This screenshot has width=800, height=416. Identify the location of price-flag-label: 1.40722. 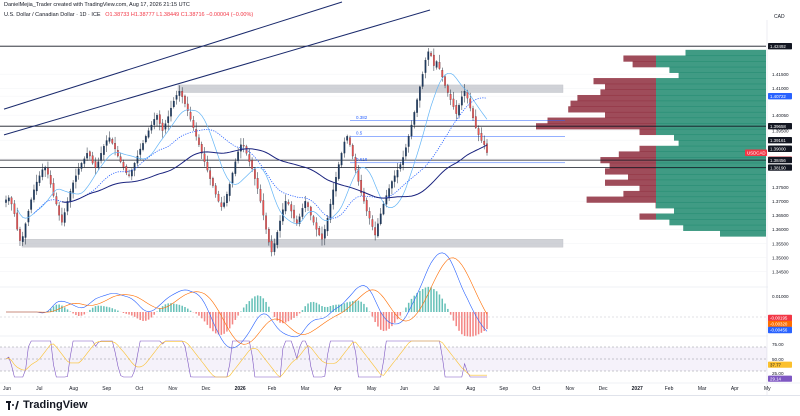
(778, 96).